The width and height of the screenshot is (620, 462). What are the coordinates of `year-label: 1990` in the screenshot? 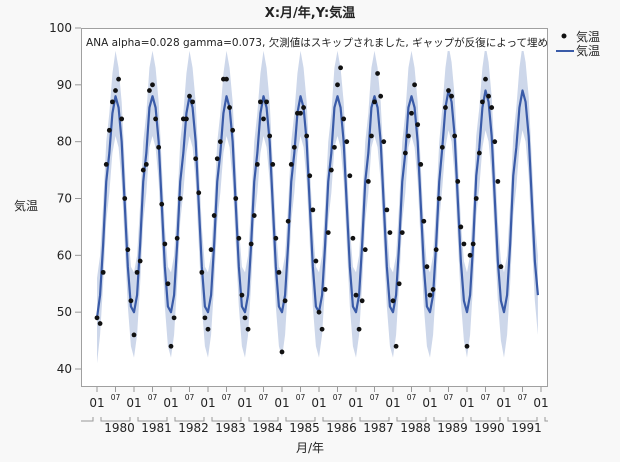 It's located at (489, 428).